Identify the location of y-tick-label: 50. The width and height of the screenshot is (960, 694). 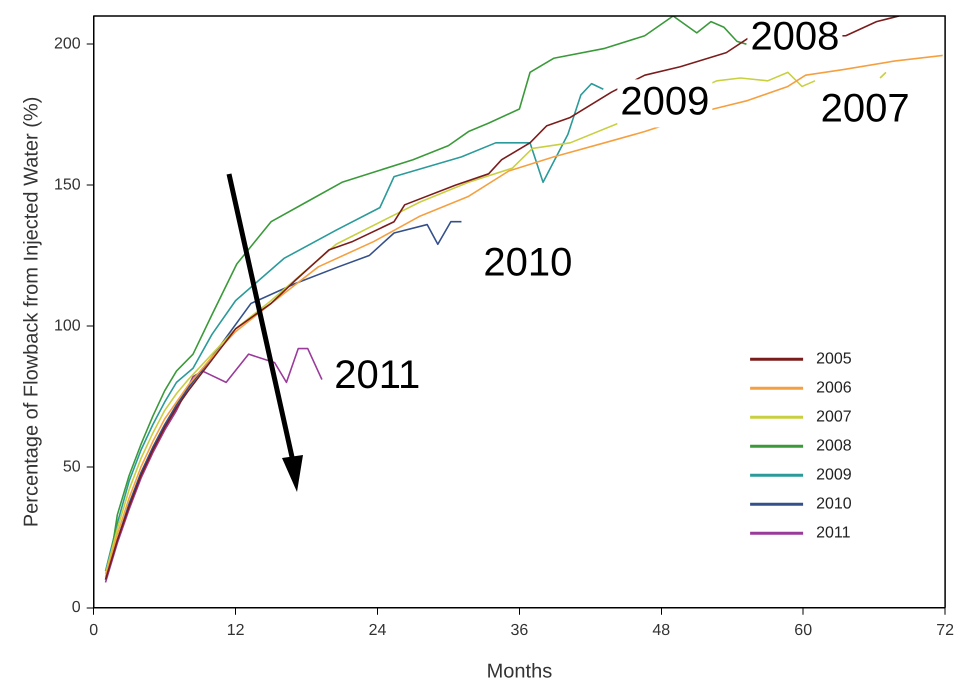
(71, 467).